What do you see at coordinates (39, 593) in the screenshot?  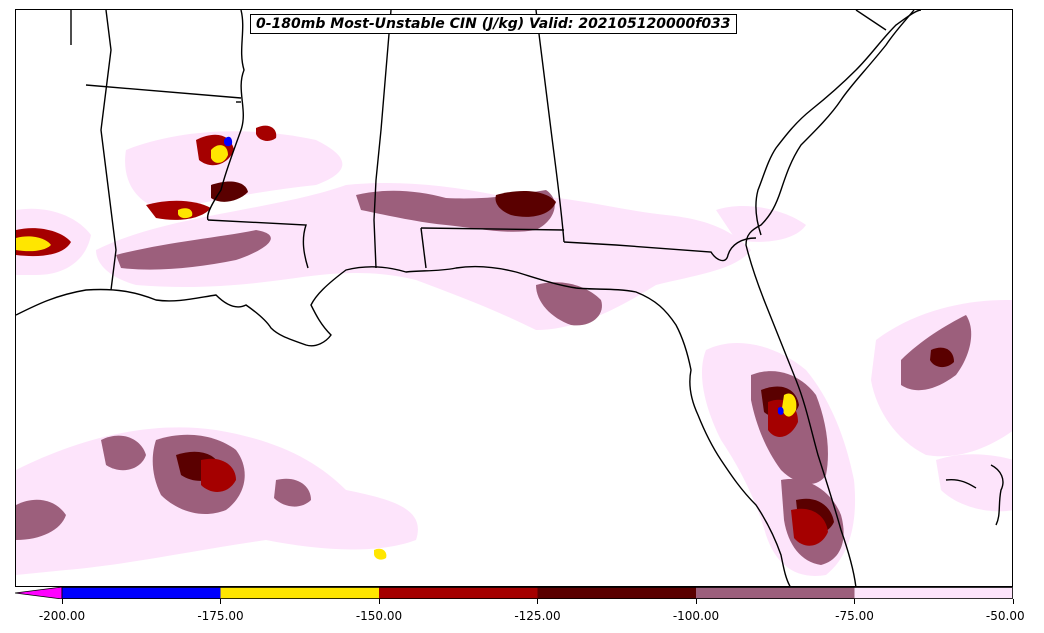 I see `colorbar-under-triangle` at bounding box center [39, 593].